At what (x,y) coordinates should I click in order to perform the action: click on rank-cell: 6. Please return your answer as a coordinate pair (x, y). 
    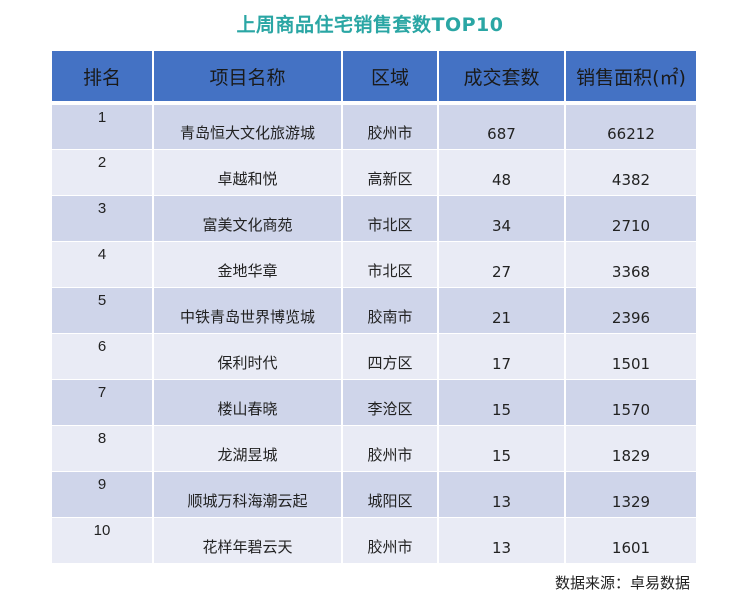
    Looking at the image, I should click on (103, 356).